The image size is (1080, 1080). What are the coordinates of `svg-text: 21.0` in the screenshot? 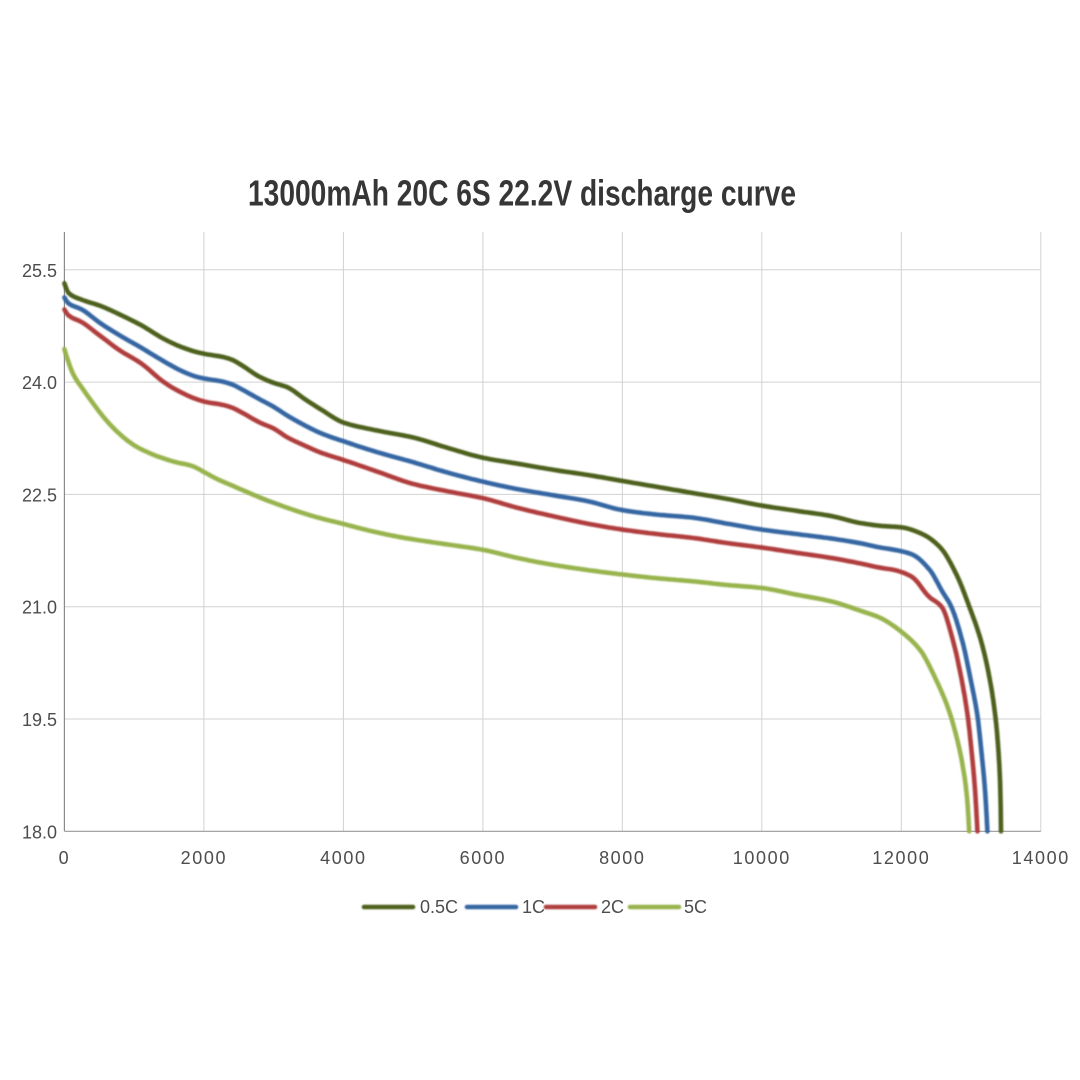 It's located at (39, 608).